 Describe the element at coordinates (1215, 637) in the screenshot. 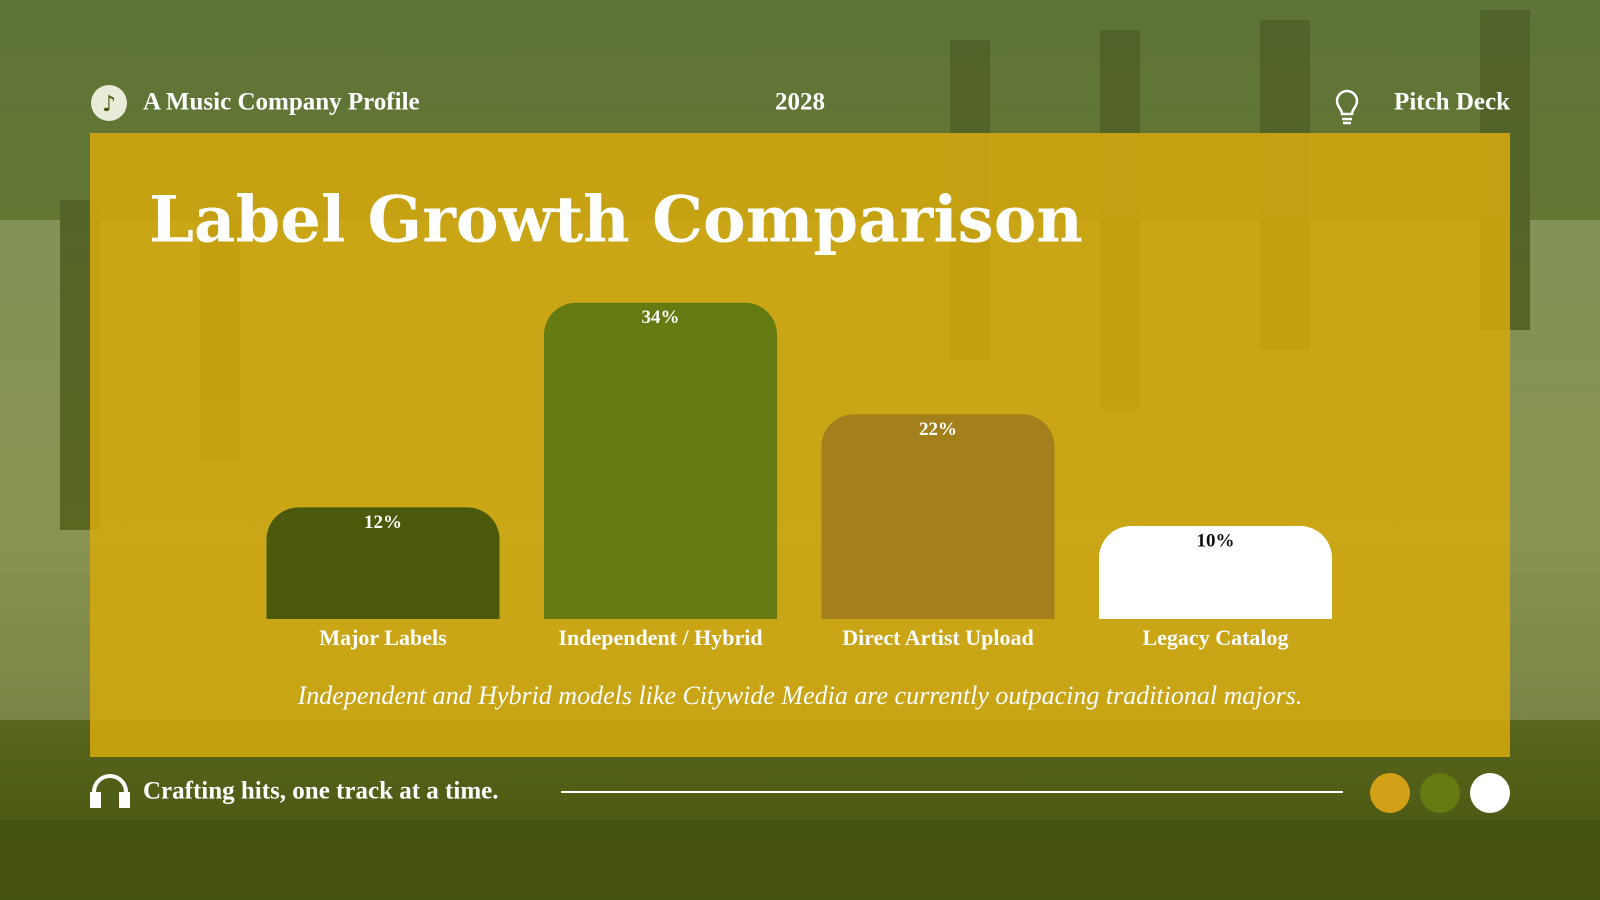

I see `x-tick-label: Legacy Catalog` at that location.